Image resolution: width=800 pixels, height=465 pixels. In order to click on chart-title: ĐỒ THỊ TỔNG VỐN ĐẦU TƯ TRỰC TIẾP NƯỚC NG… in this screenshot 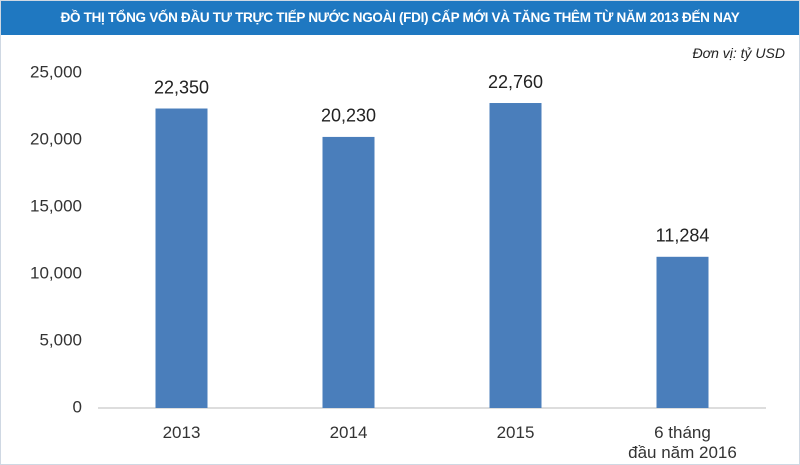, I will do `click(400, 18)`.